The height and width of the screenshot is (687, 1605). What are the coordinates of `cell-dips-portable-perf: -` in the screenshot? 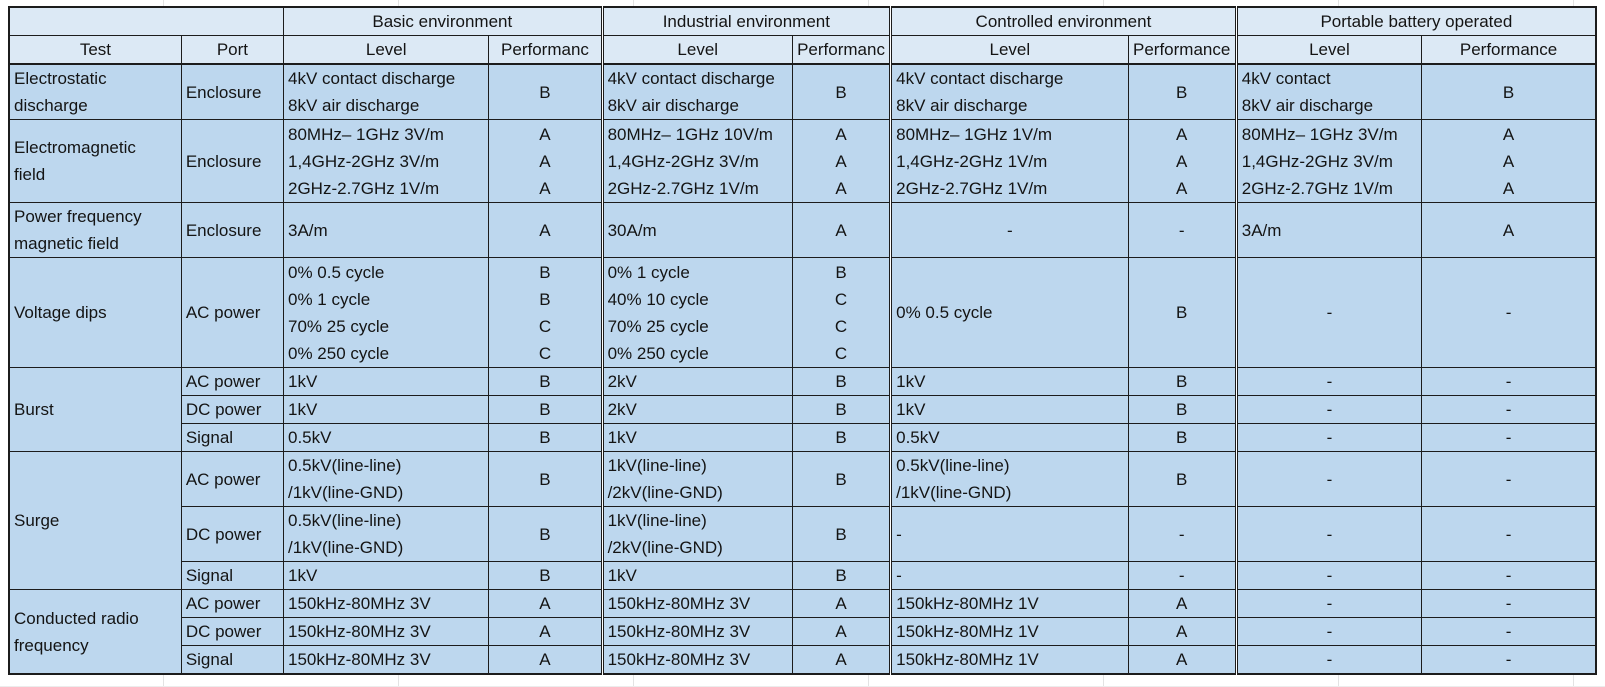 It's located at (1509, 312).